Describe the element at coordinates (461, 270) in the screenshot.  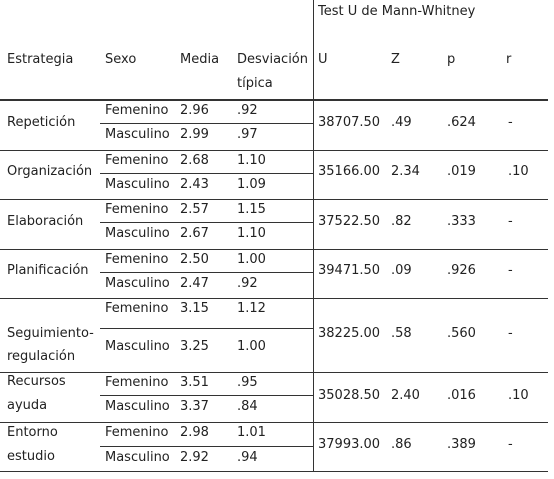
I see `p-cell: .926` at that location.